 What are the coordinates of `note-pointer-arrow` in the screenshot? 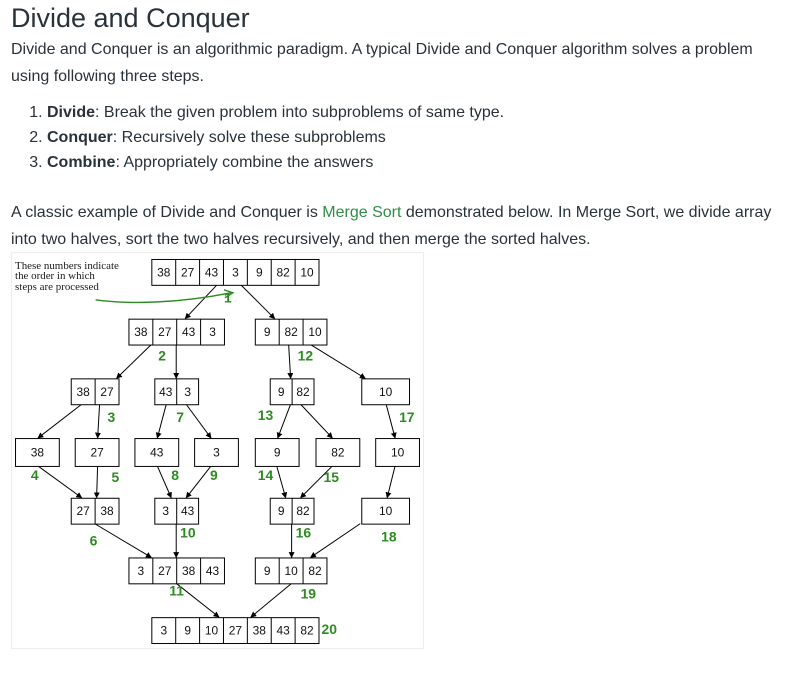 It's located at (163, 298).